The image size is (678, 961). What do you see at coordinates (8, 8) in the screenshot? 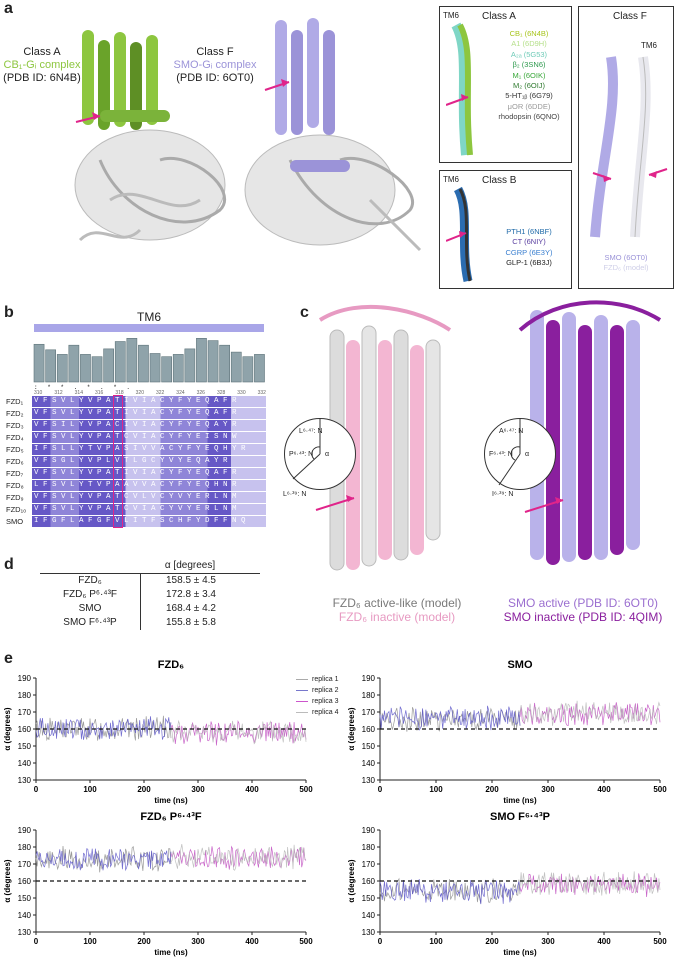
I see `panel-letter-a: a` at bounding box center [8, 8].